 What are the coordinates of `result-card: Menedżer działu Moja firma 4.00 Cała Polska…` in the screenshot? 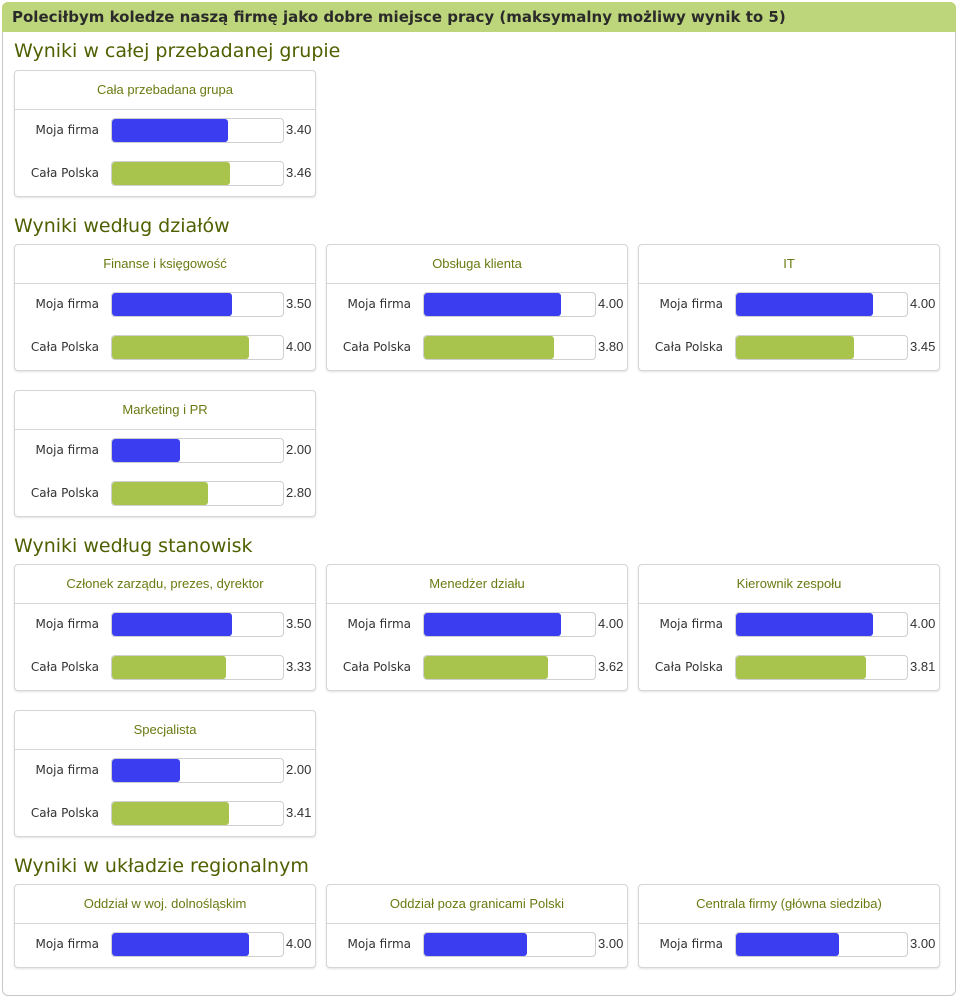 It's located at (477, 627).